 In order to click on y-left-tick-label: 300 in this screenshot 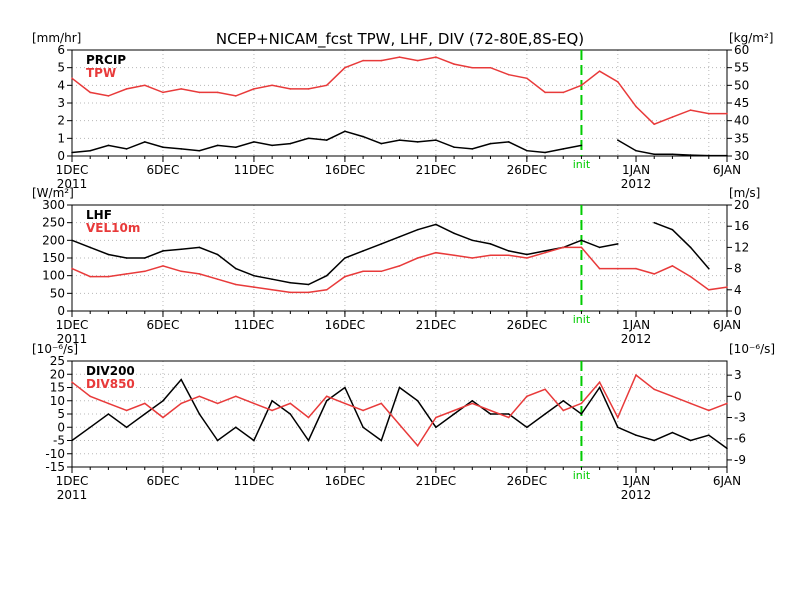, I will do `click(53, 205)`.